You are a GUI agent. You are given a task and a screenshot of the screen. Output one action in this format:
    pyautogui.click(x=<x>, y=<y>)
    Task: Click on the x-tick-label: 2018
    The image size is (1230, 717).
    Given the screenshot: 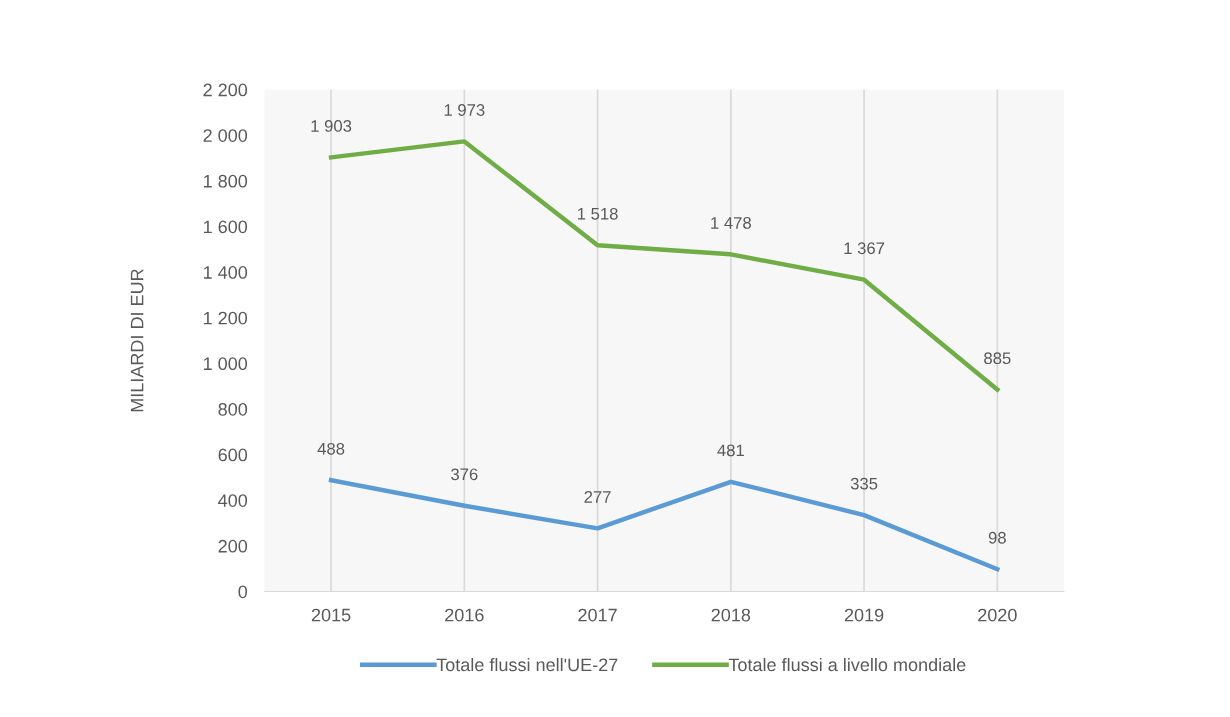 What is the action you would take?
    pyautogui.click(x=731, y=615)
    